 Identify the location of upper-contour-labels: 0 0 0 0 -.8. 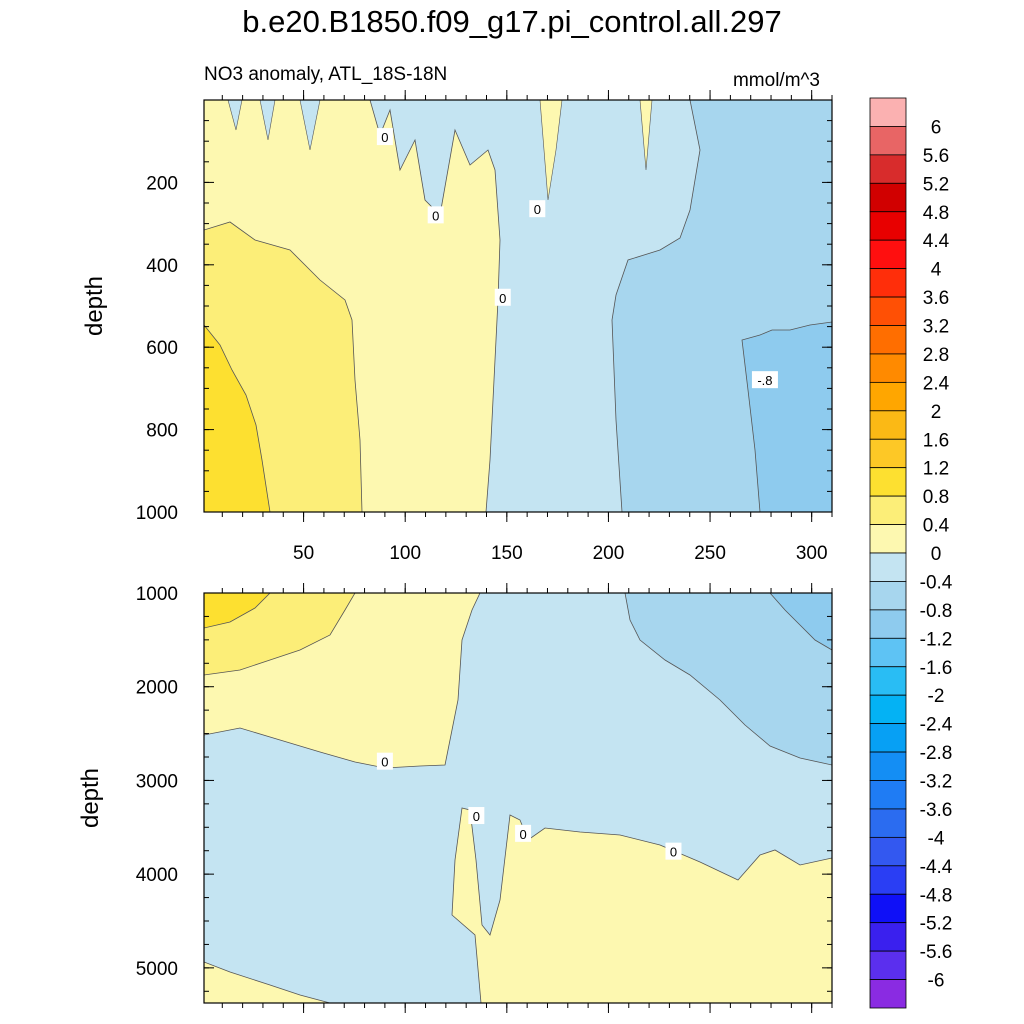
(577, 258).